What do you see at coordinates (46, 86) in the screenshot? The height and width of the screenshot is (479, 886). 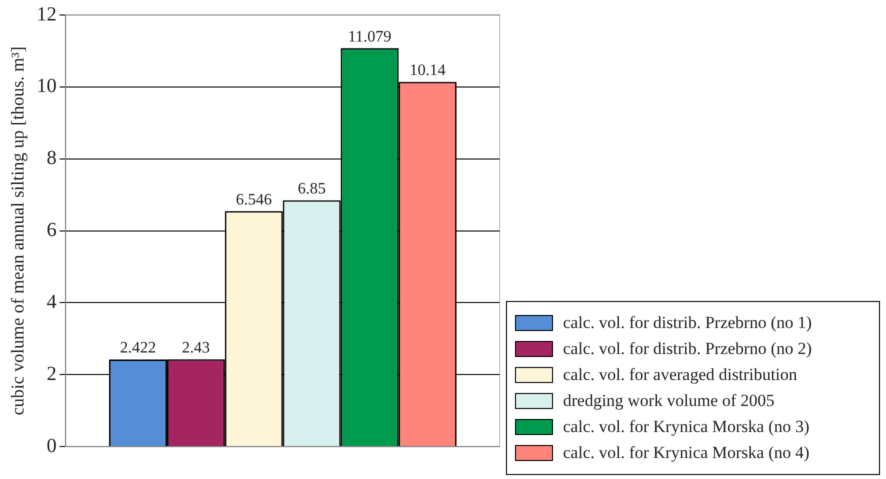 I see `y-tick-label: 10` at bounding box center [46, 86].